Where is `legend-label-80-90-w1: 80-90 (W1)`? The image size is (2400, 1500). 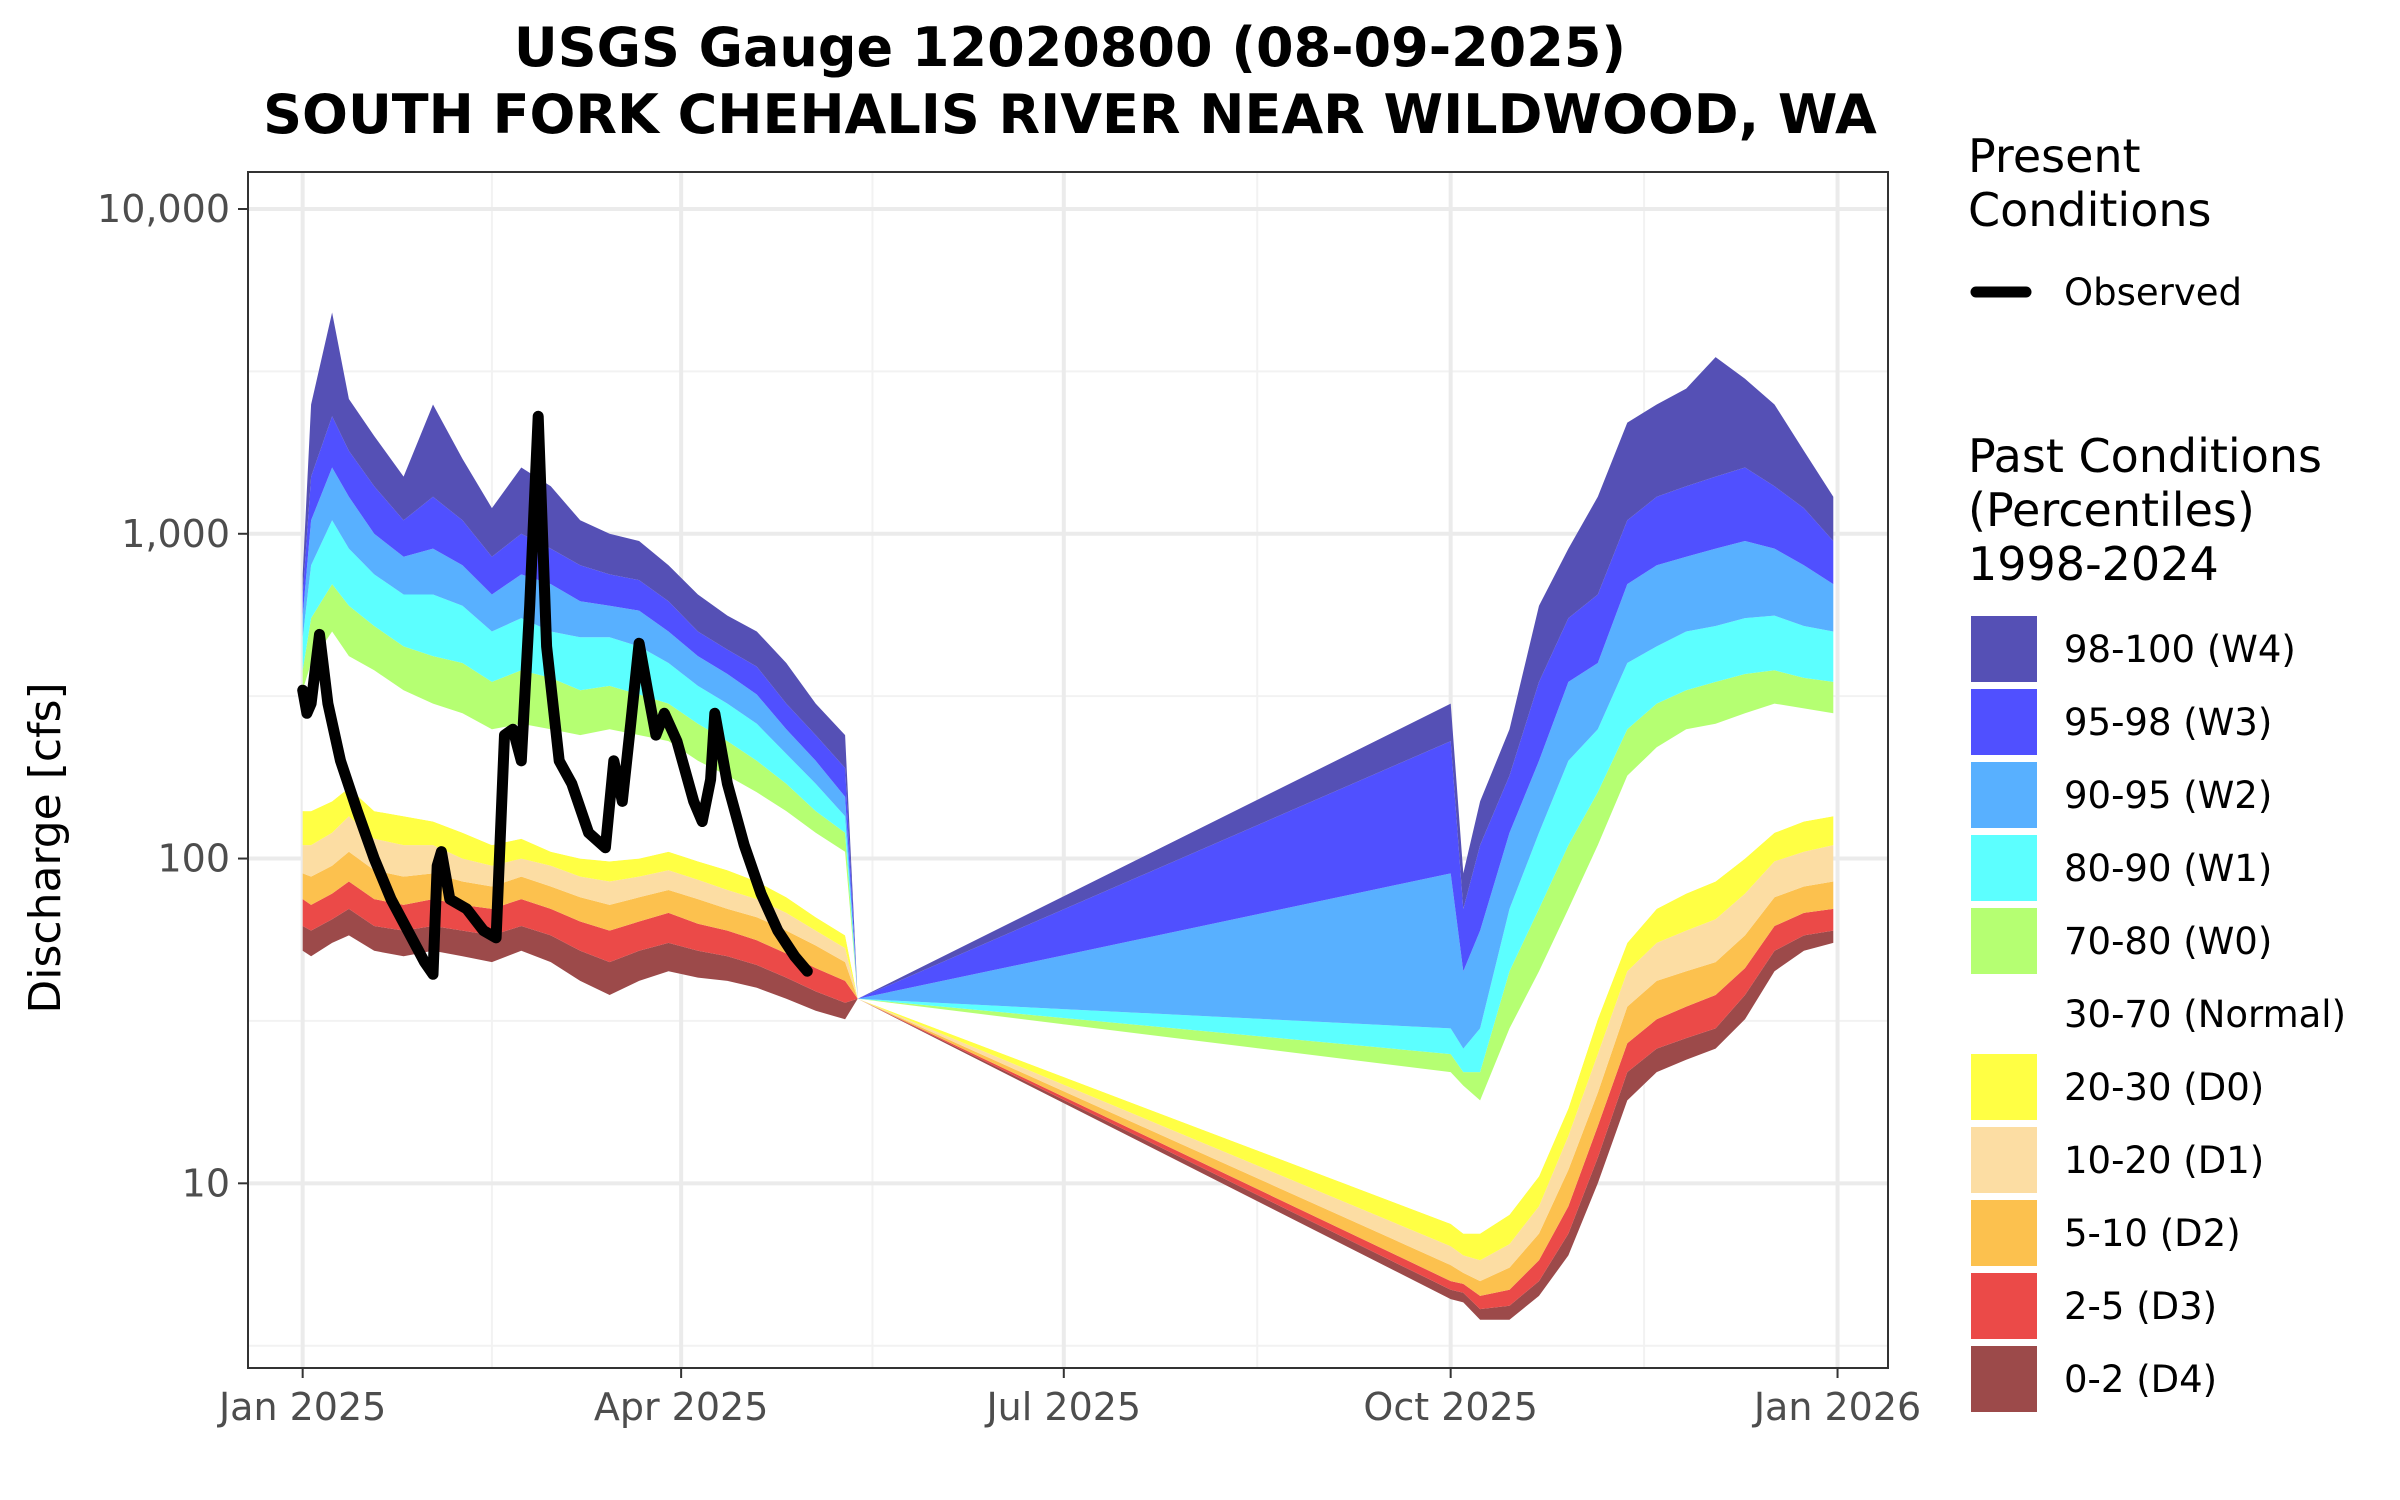 legend-label-80-90-w1: 80-90 (W1) is located at coordinates (2168, 868).